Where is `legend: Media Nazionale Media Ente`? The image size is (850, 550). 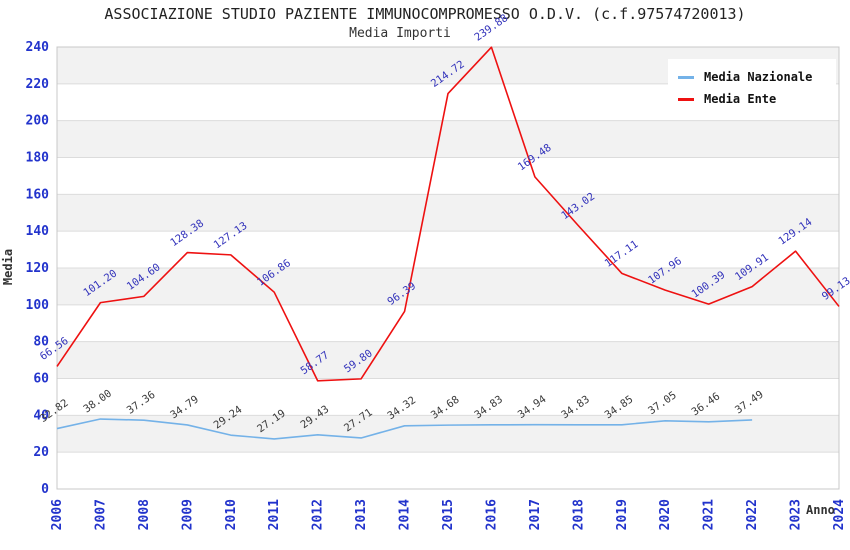 legend: Media Nazionale Media Ente is located at coordinates (752, 87).